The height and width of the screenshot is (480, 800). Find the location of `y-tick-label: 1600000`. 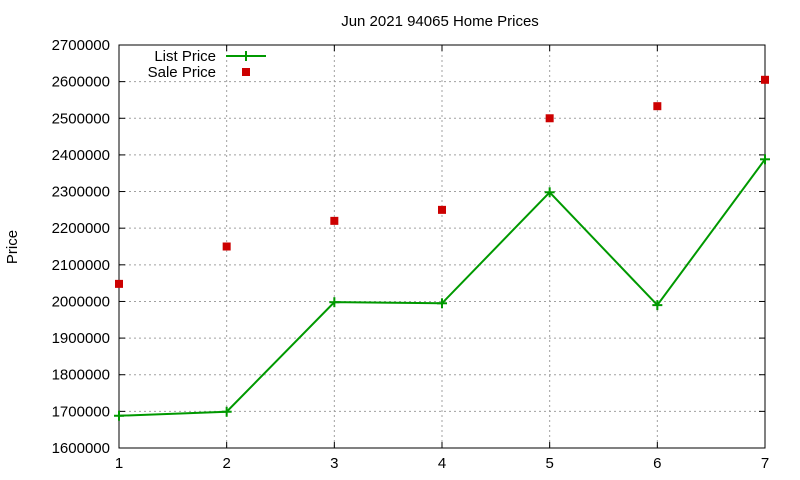

y-tick-label: 1600000 is located at coordinates (81, 448).